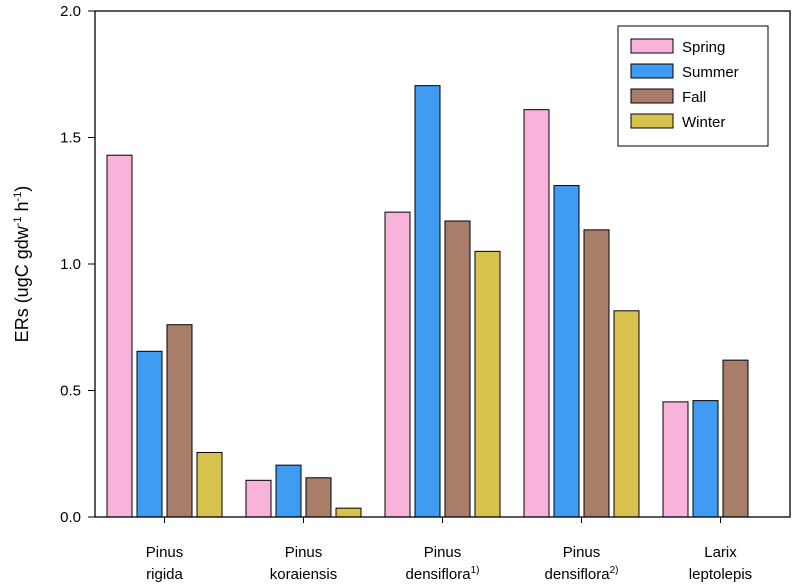 This screenshot has height=585, width=800. Describe the element at coordinates (165, 563) in the screenshot. I see `x-tick-label: Pinus rigida` at that location.